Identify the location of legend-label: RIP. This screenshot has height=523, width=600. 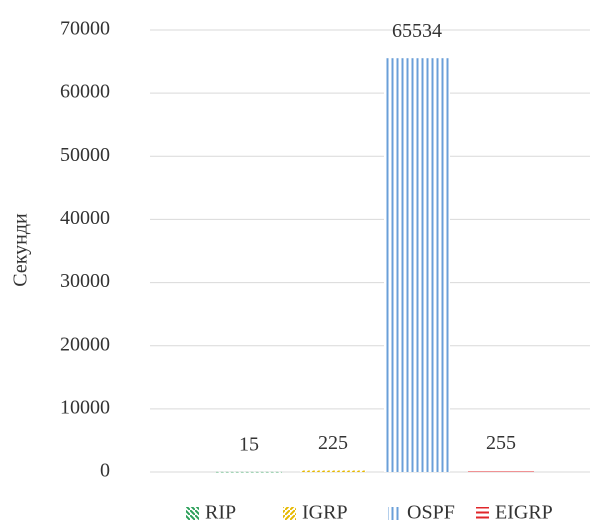
(220, 512).